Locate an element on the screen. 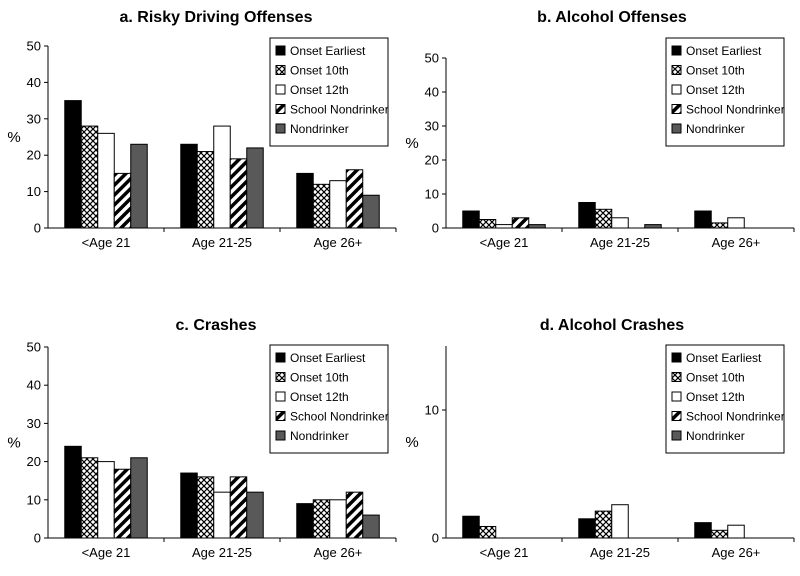 Image resolution: width=800 pixels, height=576 pixels. chart-title: b. Alcohol Offenses is located at coordinates (612, 17).